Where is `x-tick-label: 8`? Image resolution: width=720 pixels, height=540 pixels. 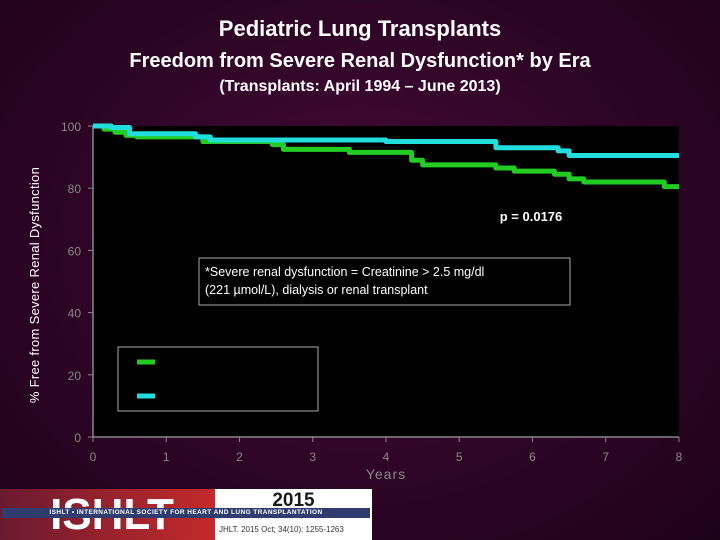
x-tick-label: 8 is located at coordinates (679, 457).